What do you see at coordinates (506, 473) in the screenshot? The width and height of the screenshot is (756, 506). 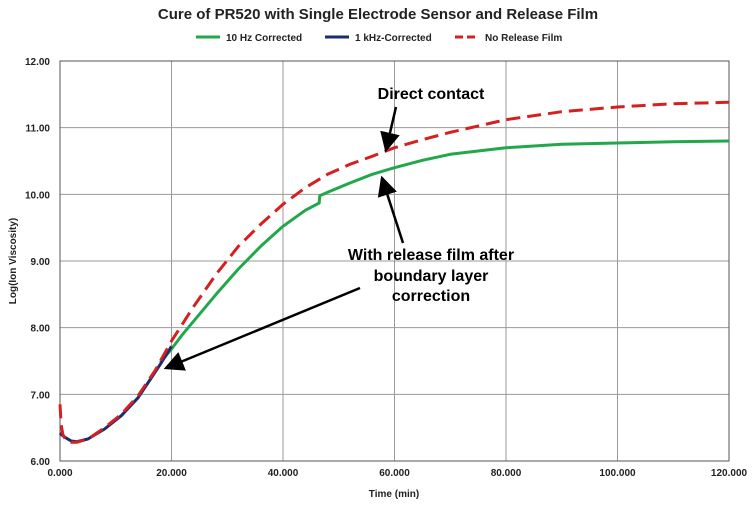 I see `x-tick-label: 80.000` at bounding box center [506, 473].